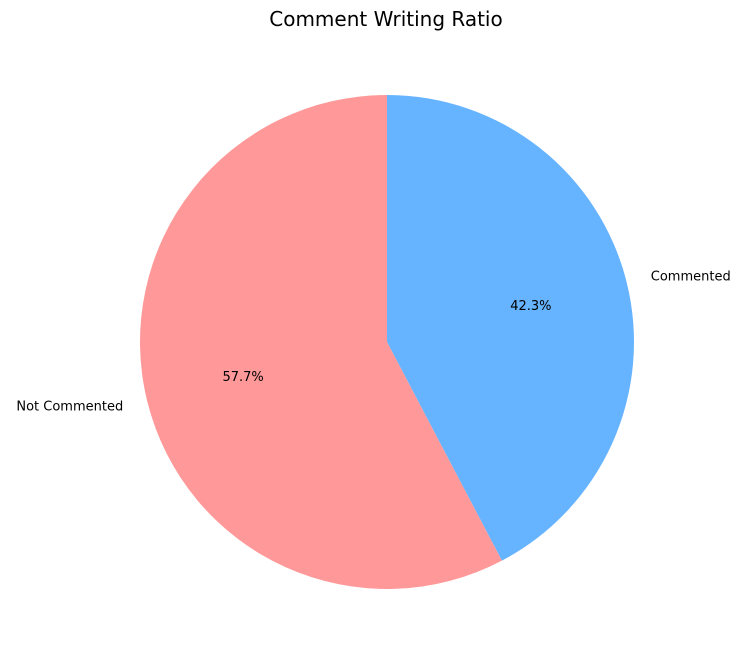 Image resolution: width=745 pixels, height=660 pixels. What do you see at coordinates (69, 407) in the screenshot?
I see `slice-label-not-commented: Not Commented` at bounding box center [69, 407].